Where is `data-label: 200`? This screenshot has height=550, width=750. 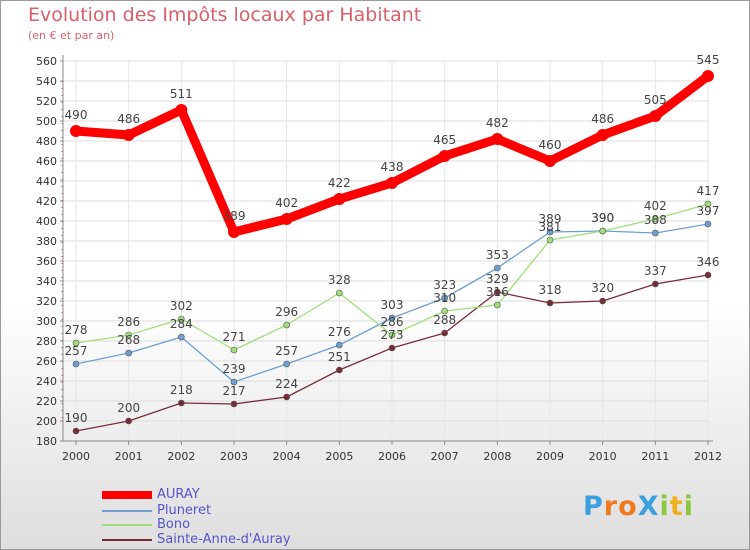 data-label: 200 is located at coordinates (128, 408).